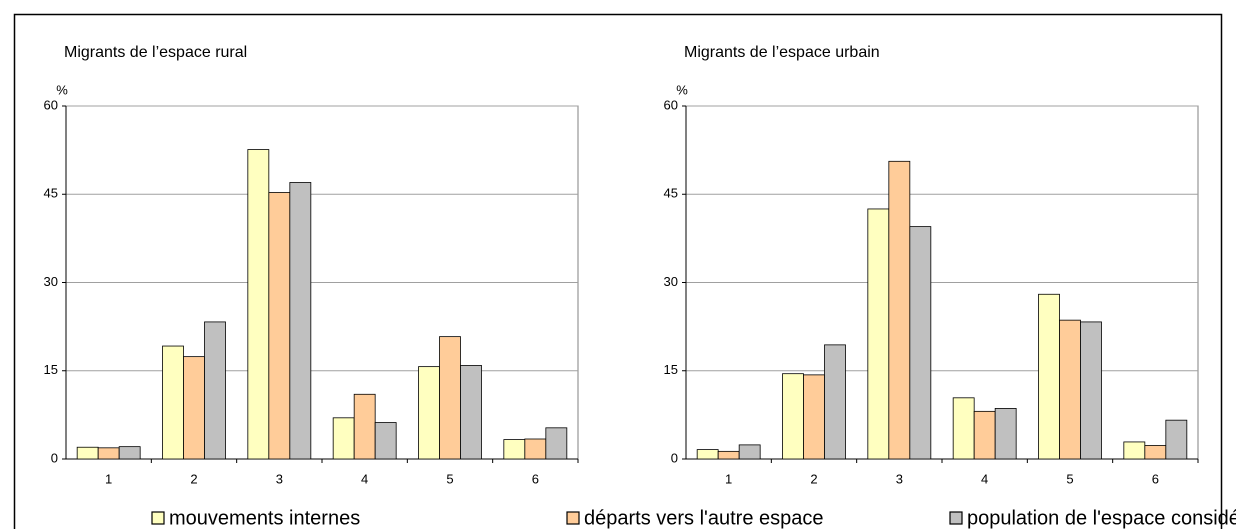 This screenshot has height=529, width=1236. What do you see at coordinates (704, 518) in the screenshot?
I see `legend-label: départs vers l'autre espace` at bounding box center [704, 518].